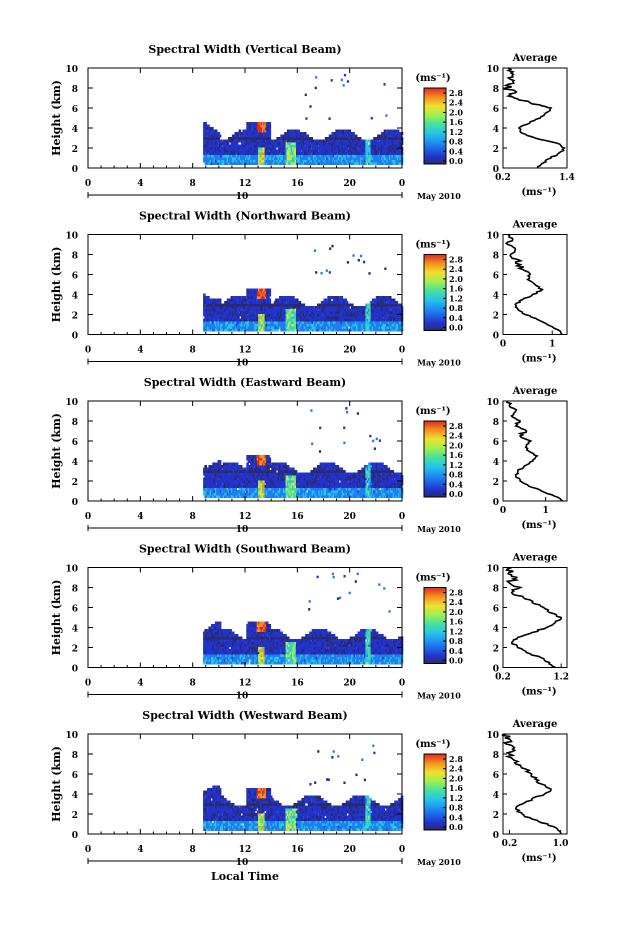  Describe the element at coordinates (496, 110) in the screenshot. I see `avg-y-tick-label: 6` at that location.